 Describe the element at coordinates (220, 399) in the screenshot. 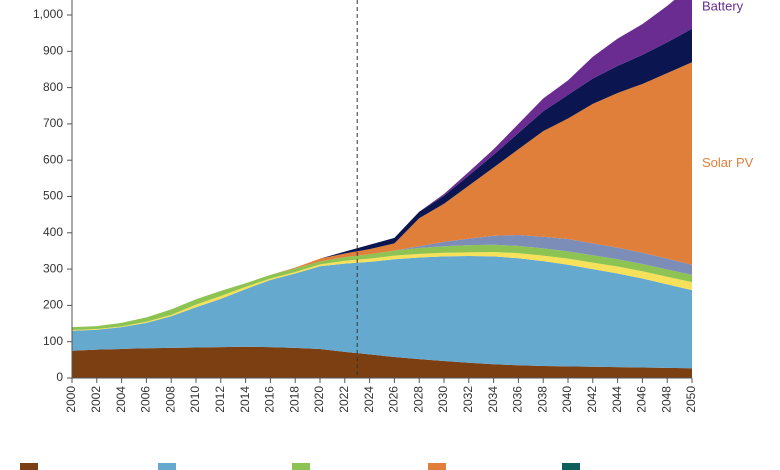

I see `x-tick-label: 2012` at that location.